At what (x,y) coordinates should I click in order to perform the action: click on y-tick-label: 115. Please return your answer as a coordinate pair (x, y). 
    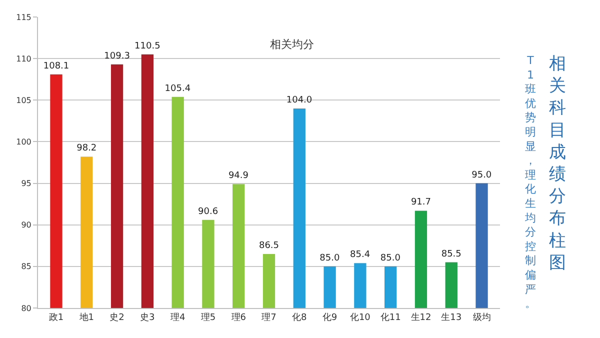
    Looking at the image, I should click on (24, 17).